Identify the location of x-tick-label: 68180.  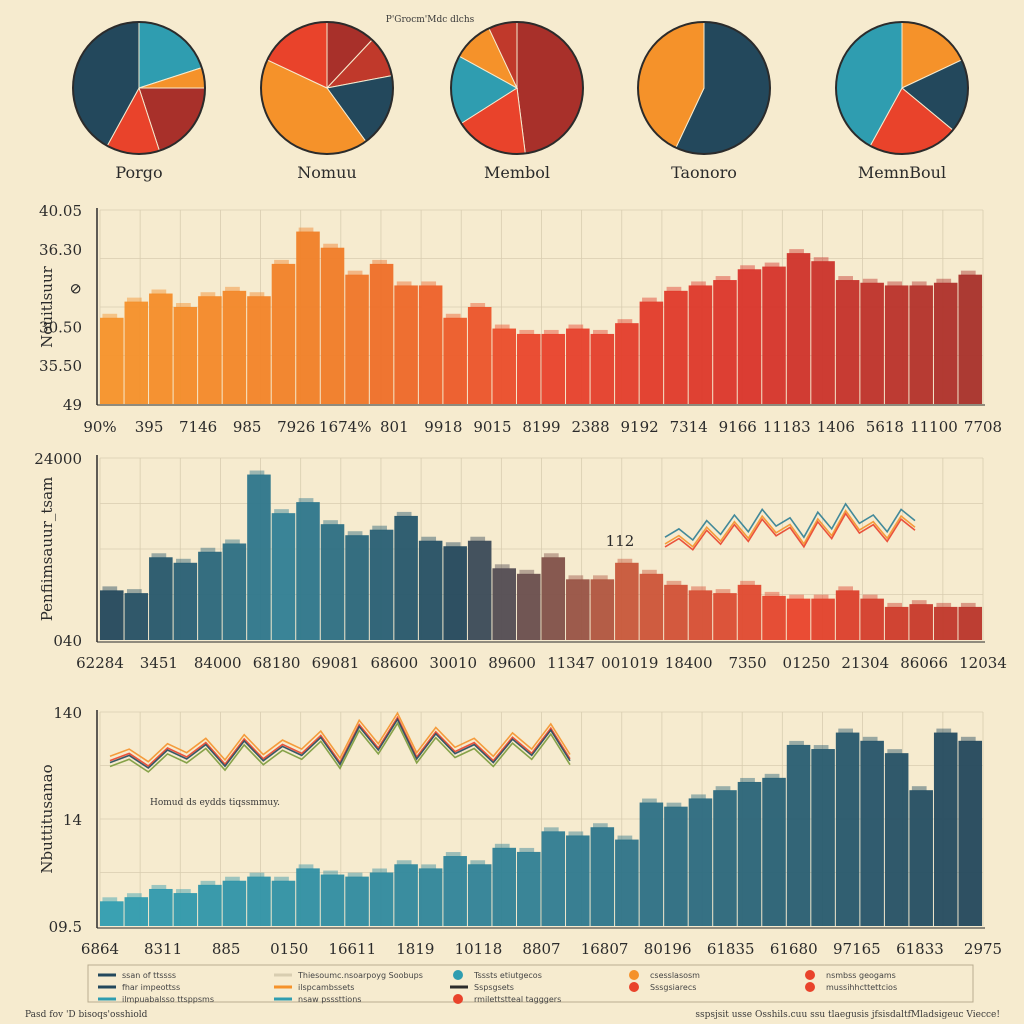
(277, 663).